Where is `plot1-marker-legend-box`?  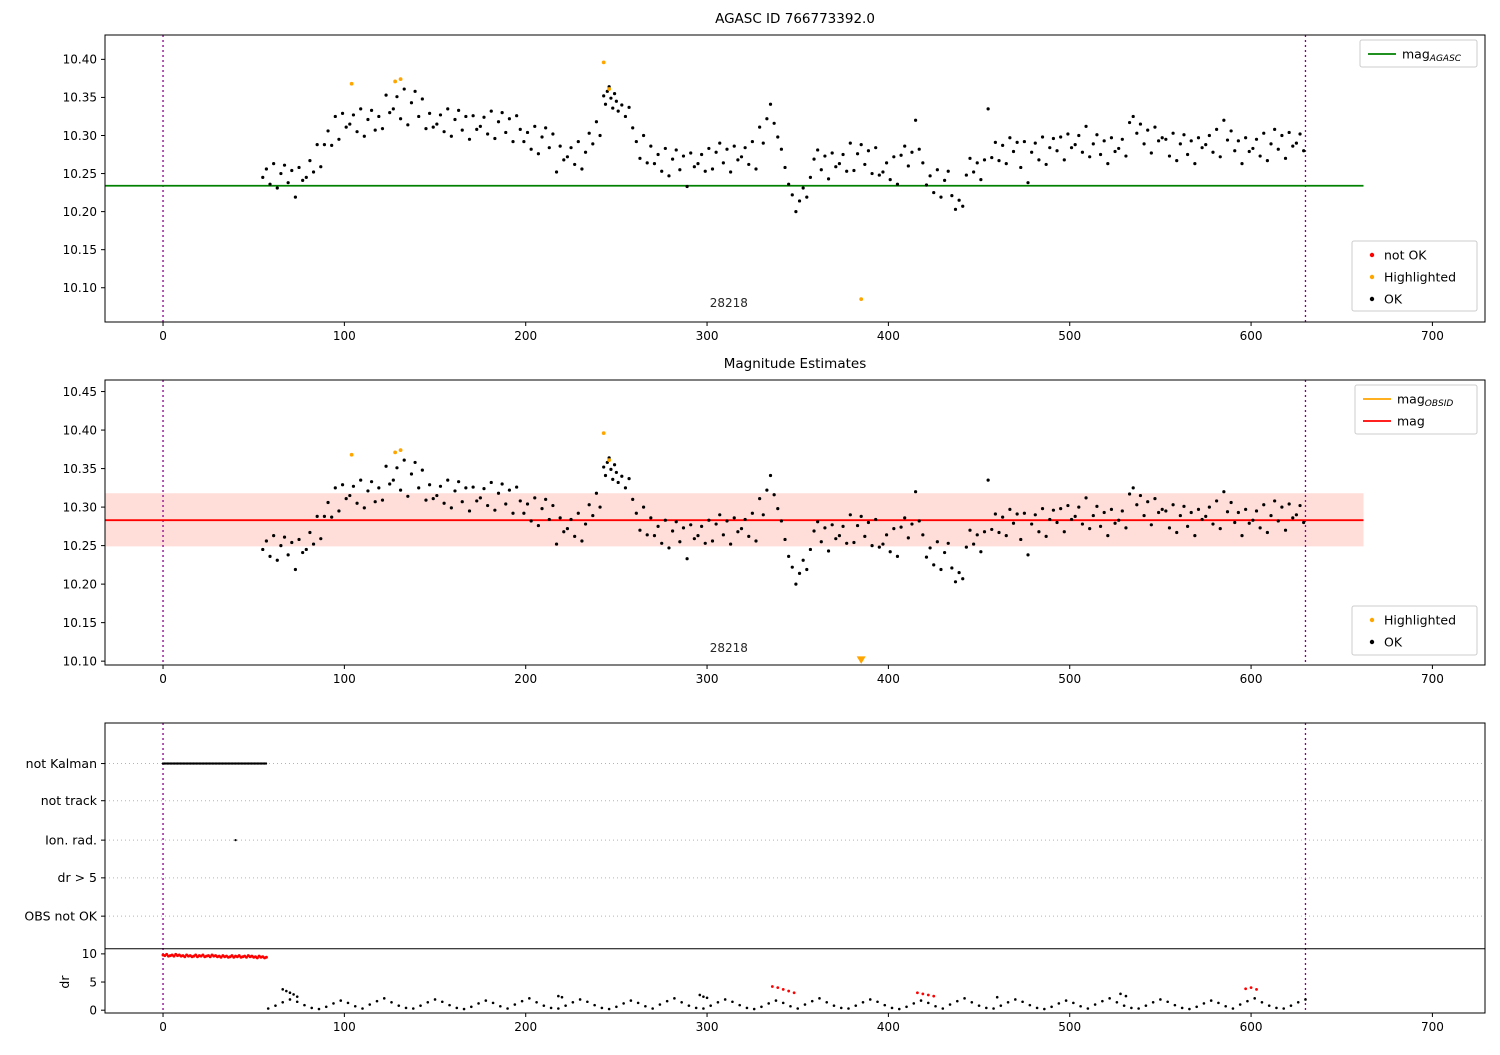 plot1-marker-legend-box is located at coordinates (1414, 276).